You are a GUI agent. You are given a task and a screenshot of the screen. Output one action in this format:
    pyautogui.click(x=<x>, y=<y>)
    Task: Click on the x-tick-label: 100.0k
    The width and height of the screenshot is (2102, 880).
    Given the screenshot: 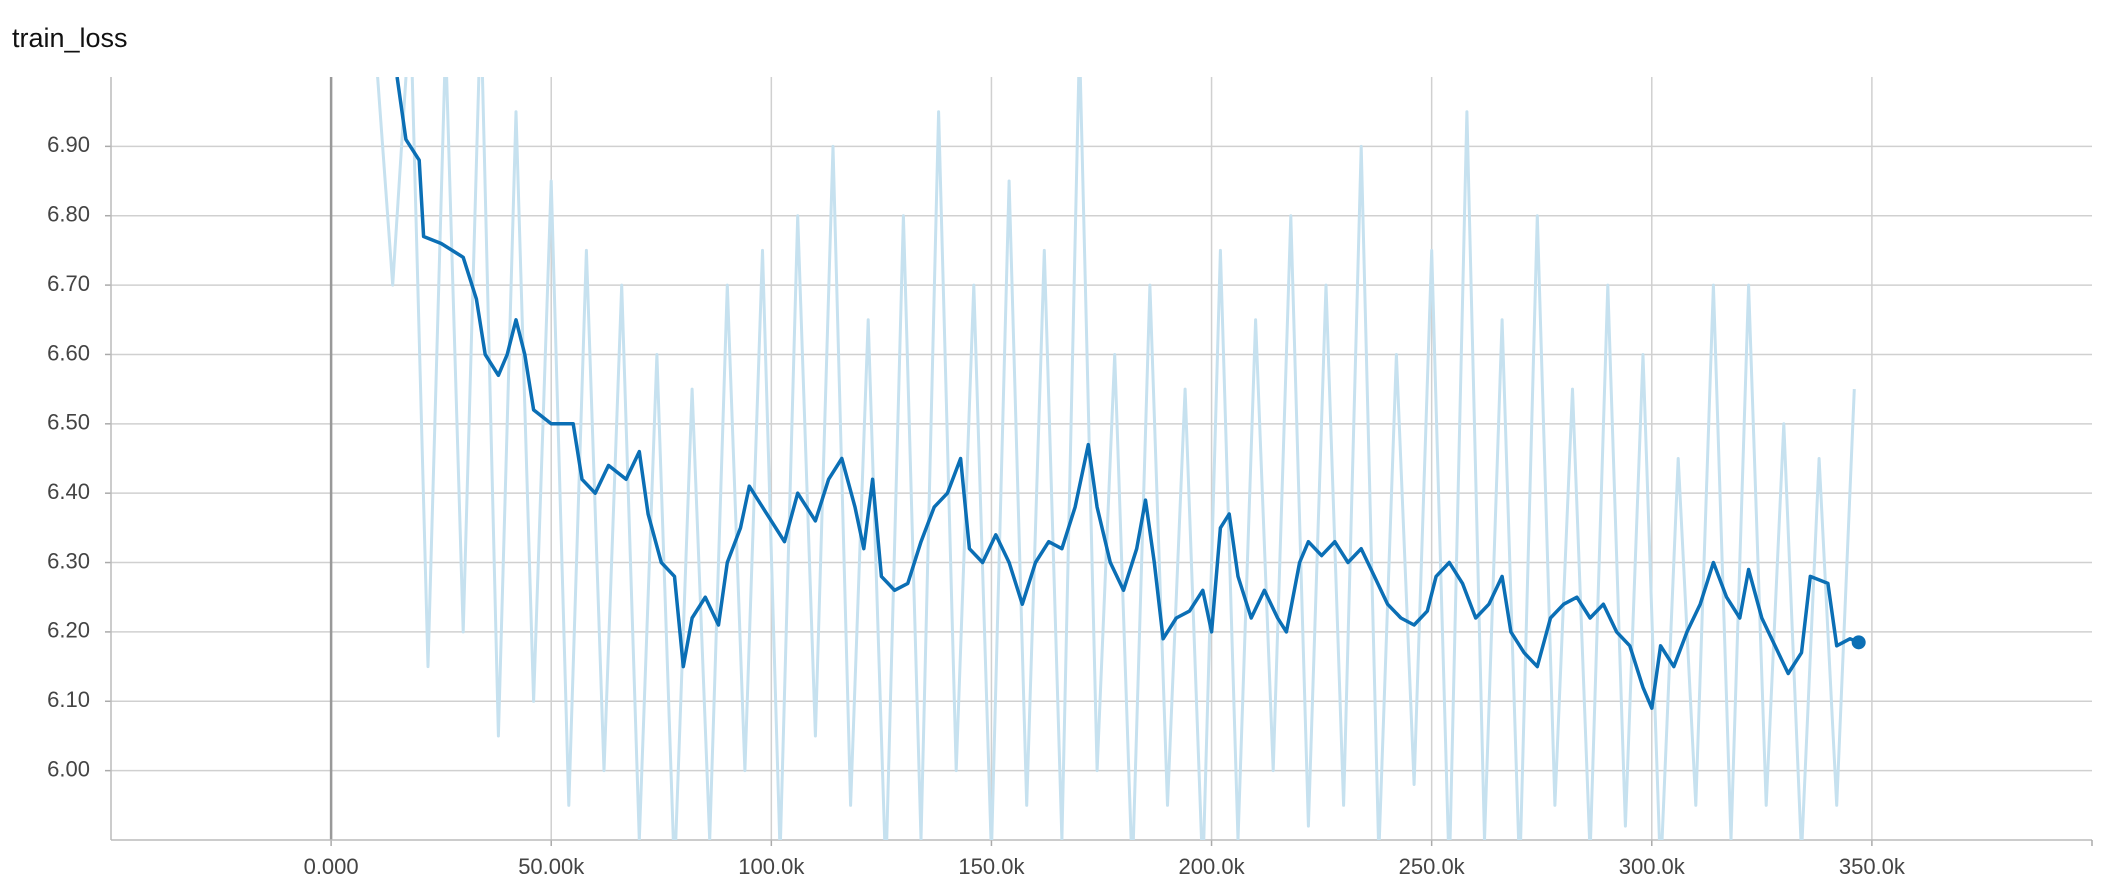 What is the action you would take?
    pyautogui.click(x=771, y=866)
    